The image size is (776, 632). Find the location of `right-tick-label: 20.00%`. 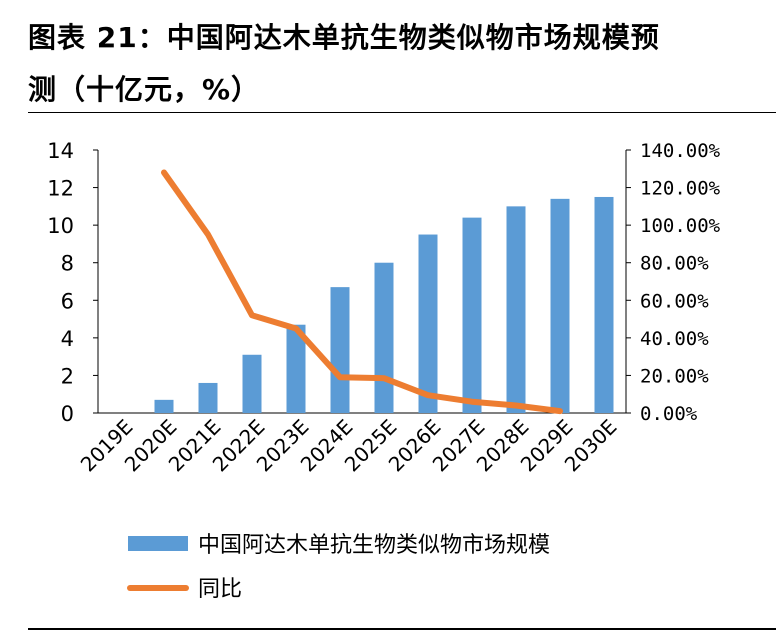

right-tick-label: 20.00% is located at coordinates (674, 376).